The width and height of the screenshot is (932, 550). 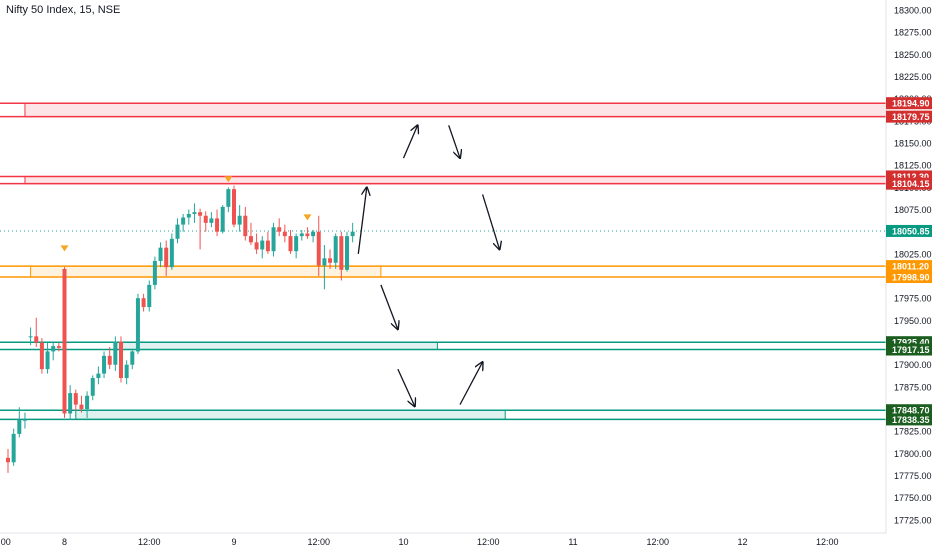 I want to click on price-label: 17848.70, so click(x=911, y=411).